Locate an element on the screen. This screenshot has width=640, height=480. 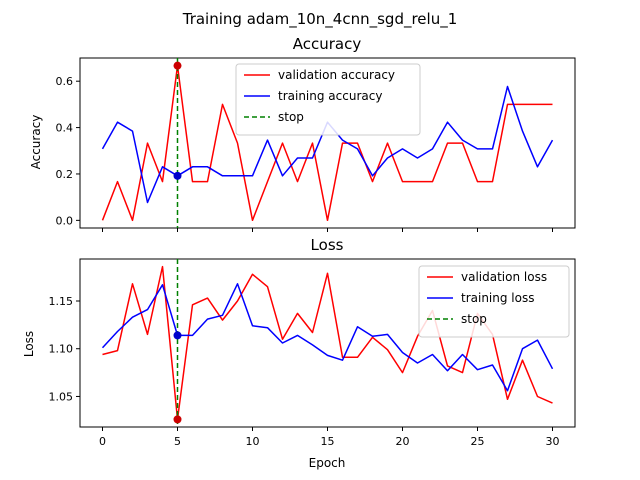
loss-x-tick-label: 10 is located at coordinates (253, 441).